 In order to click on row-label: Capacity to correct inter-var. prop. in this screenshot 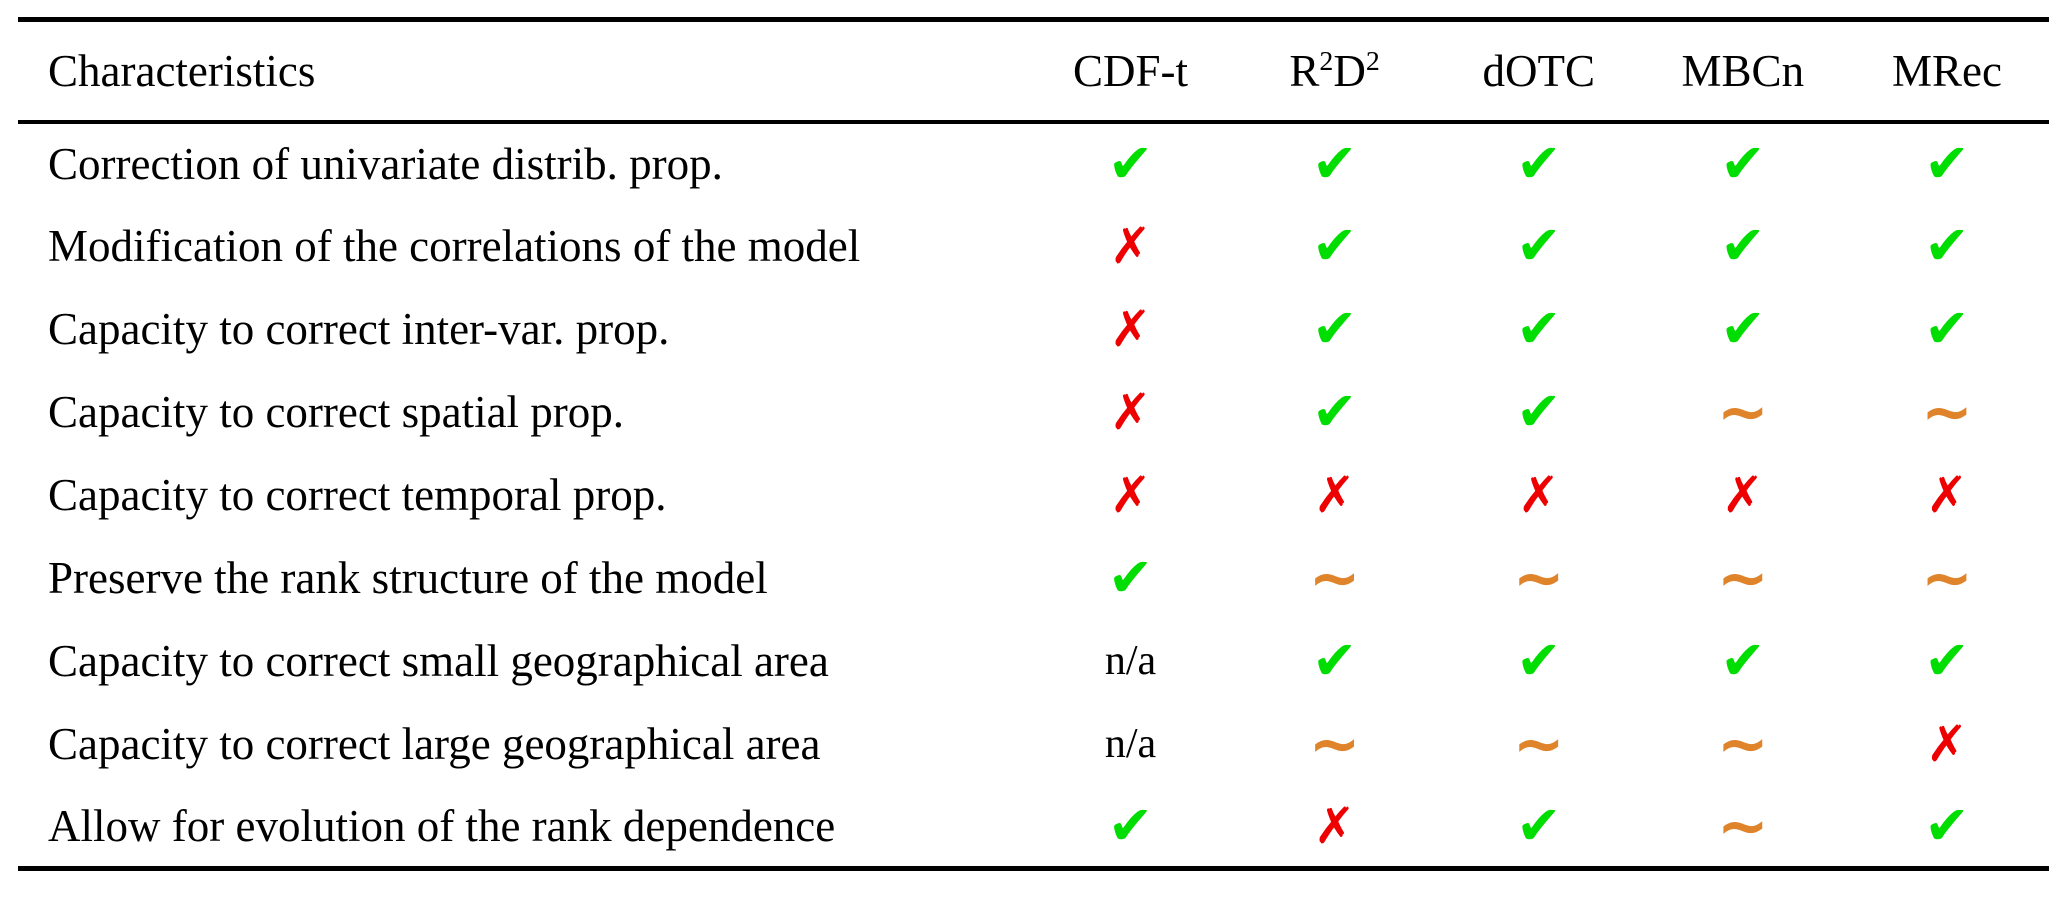, I will do `click(359, 329)`.